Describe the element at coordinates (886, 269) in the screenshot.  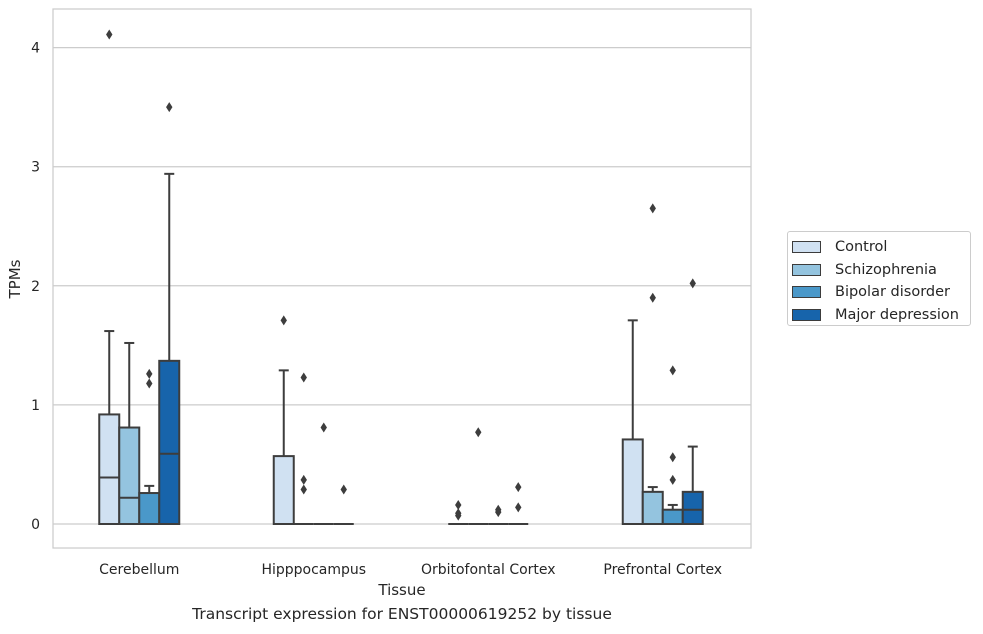
I see `legend-label: Schizophrenia` at that location.